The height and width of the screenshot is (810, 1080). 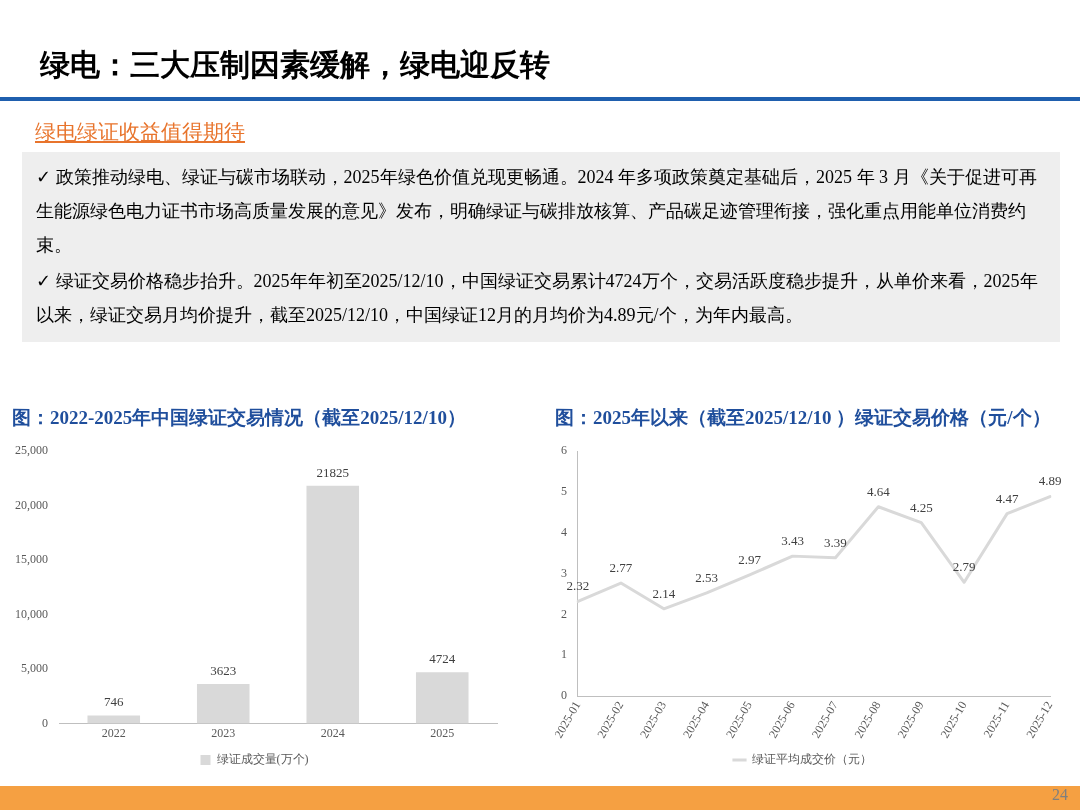 I want to click on data-label: 2.97, so click(x=750, y=559).